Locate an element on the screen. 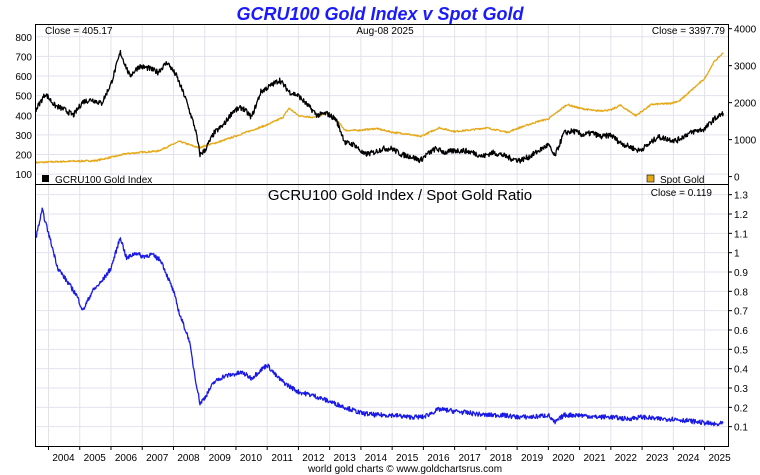 The height and width of the screenshot is (475, 760). x-tick-label-2011: 2011 is located at coordinates (282, 458).